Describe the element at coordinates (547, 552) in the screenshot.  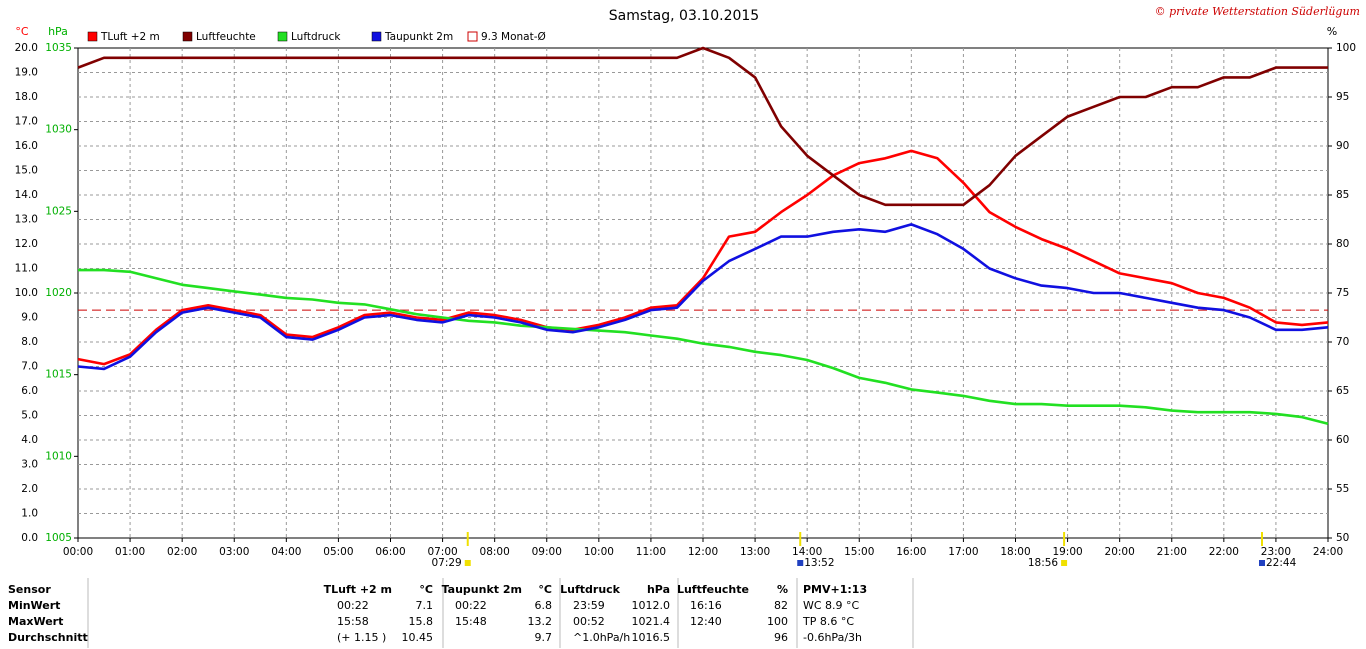
I see `x-tick-label: 09:00` at that location.